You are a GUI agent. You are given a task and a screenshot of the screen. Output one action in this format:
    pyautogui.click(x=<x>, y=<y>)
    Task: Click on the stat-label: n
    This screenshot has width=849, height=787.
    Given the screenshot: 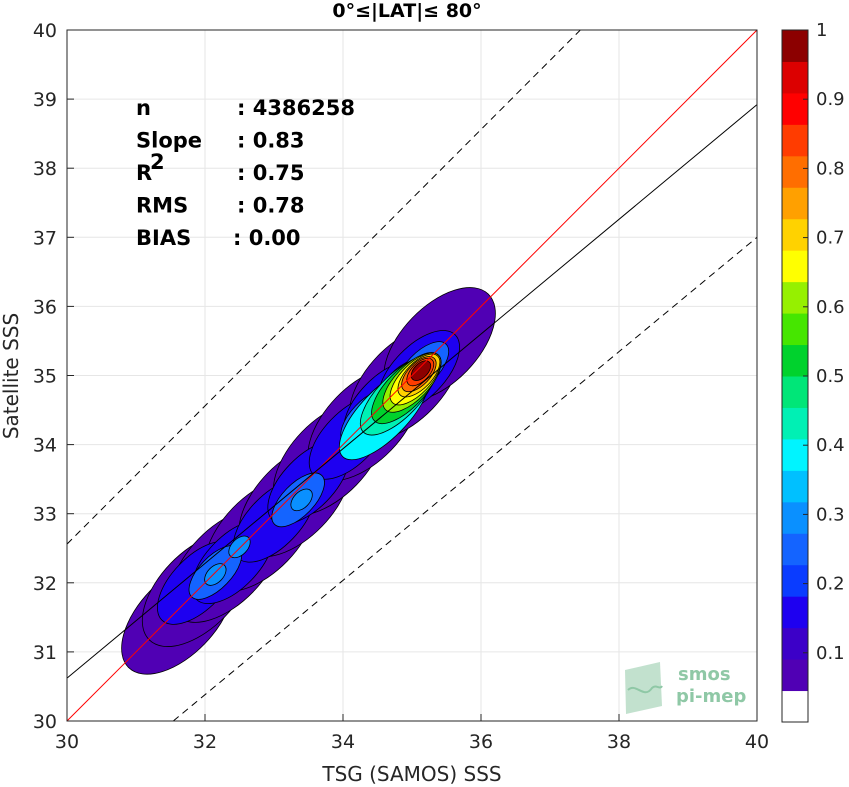 What is the action you would take?
    pyautogui.click(x=143, y=108)
    